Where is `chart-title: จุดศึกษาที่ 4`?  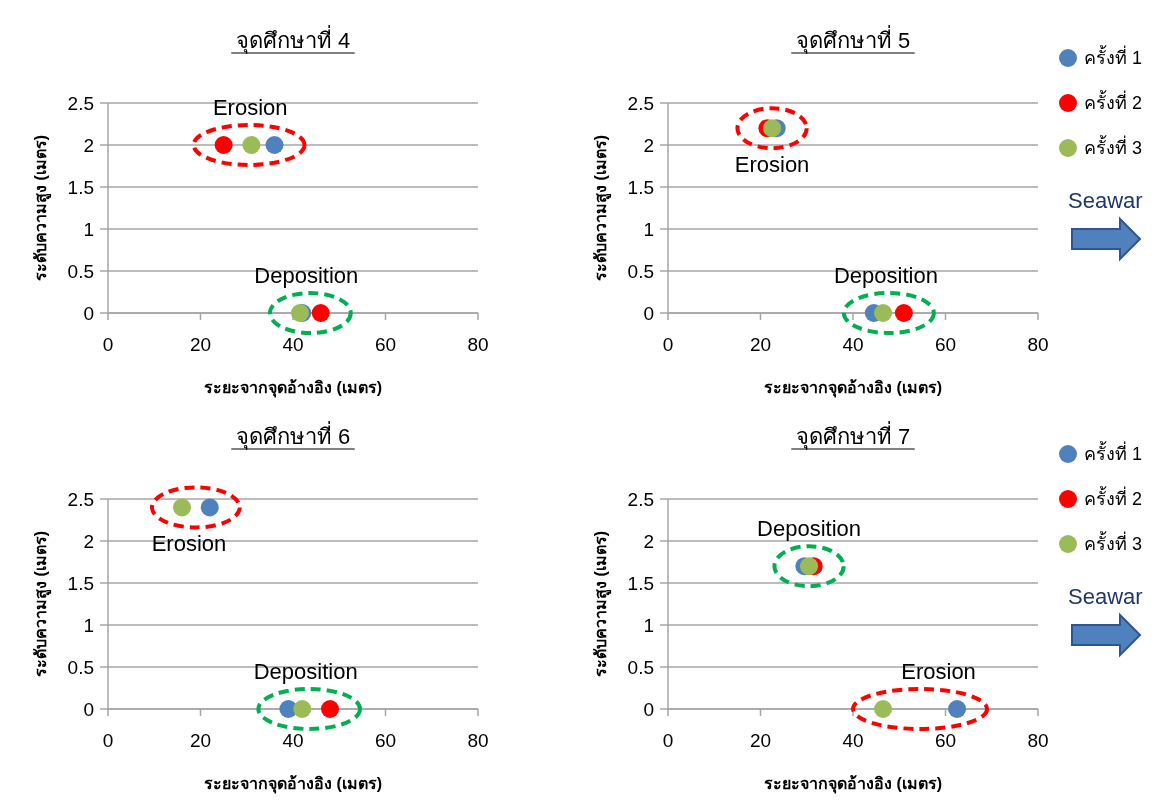
chart-title: จุดศึกษาที่ 4 is located at coordinates (293, 39).